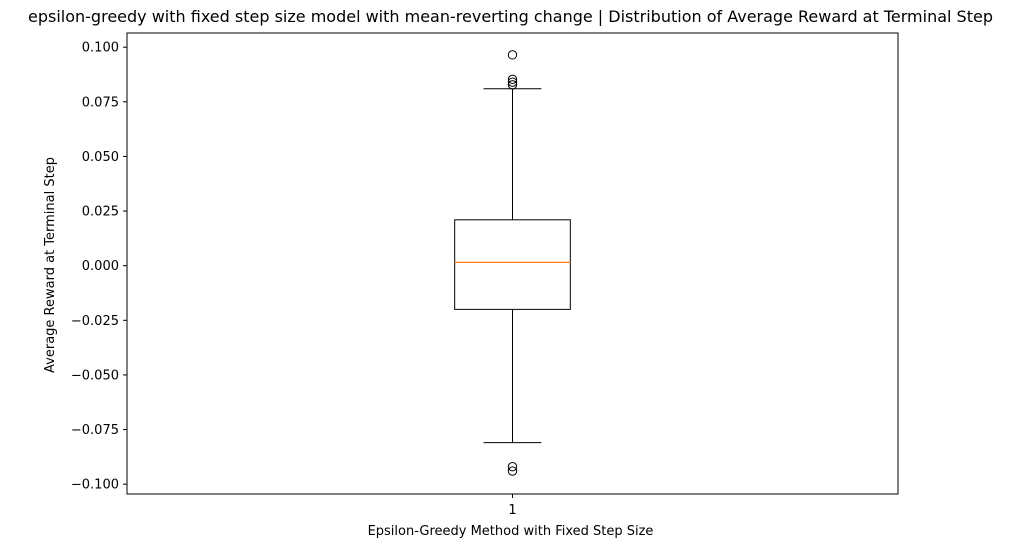 This screenshot has height=547, width=1021. I want to click on iqr-box, so click(512, 264).